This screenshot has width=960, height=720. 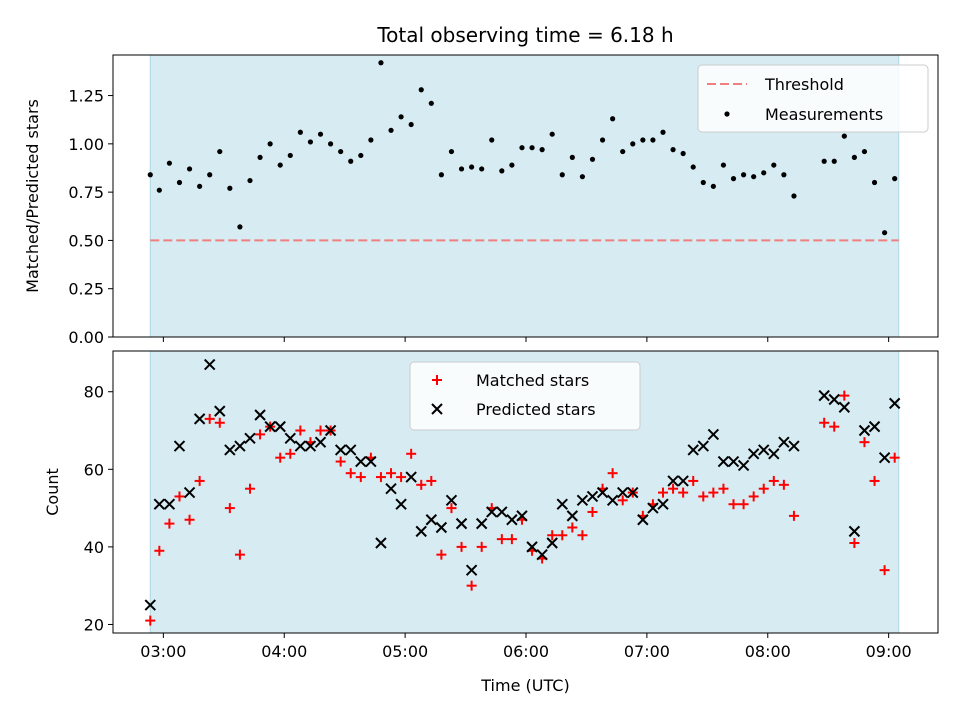 What do you see at coordinates (90, 217) in the screenshot?
I see `ratio-y-ticks: 0.00 0.25 0.50 0.75 1.00 1.25` at bounding box center [90, 217].